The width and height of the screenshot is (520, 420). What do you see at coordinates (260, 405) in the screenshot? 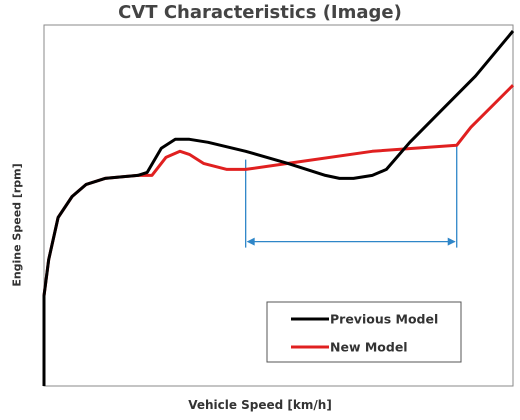
I see `x-axis-label: Vehicle Speed [km/h]` at bounding box center [260, 405].